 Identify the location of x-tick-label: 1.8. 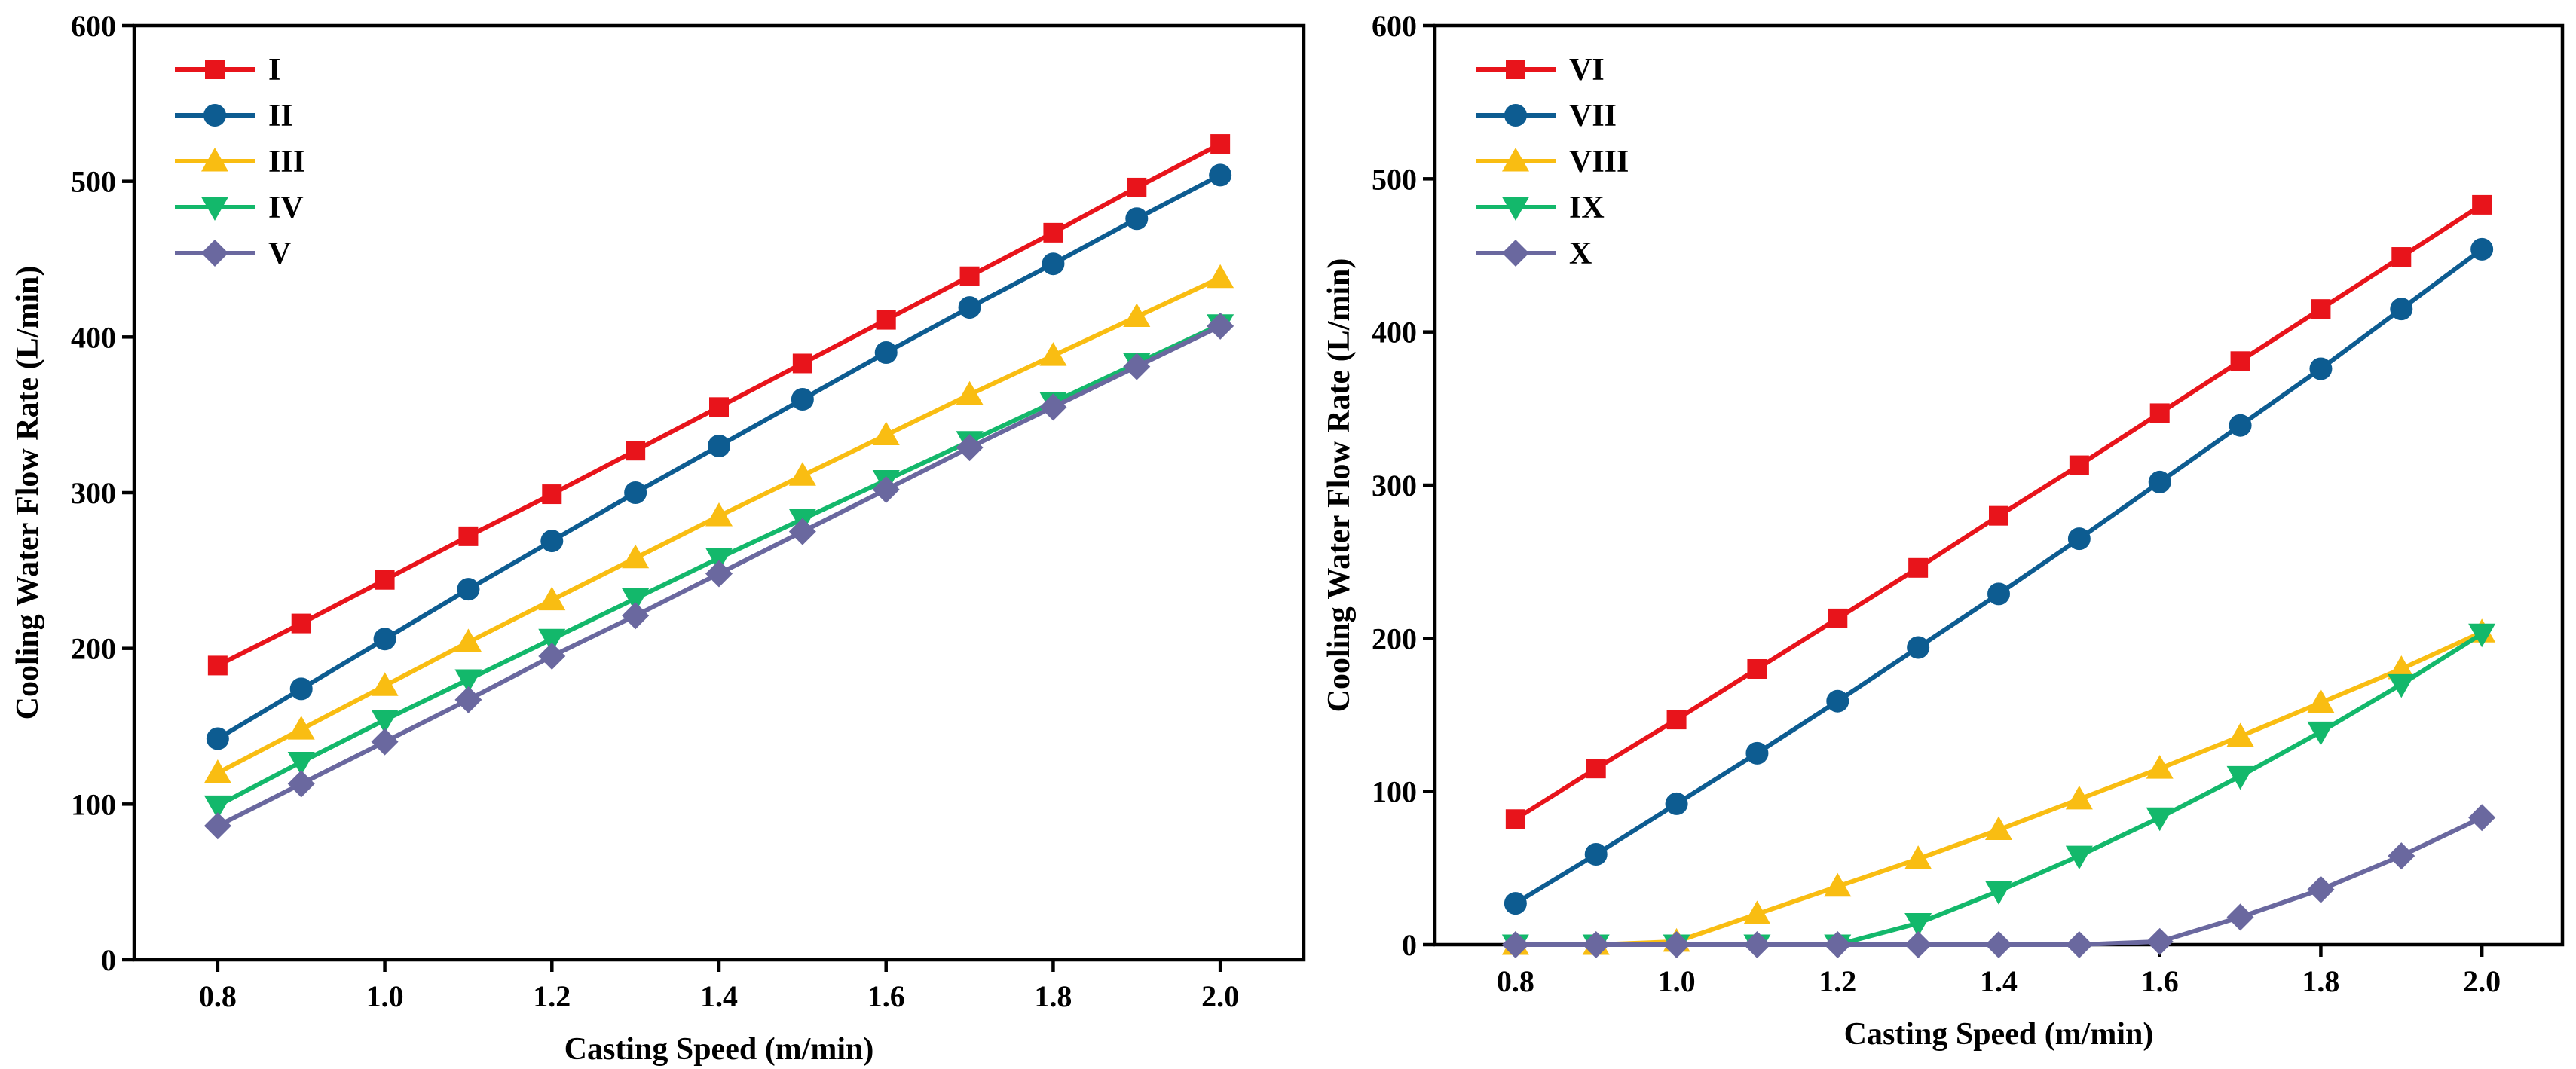
(2320, 981).